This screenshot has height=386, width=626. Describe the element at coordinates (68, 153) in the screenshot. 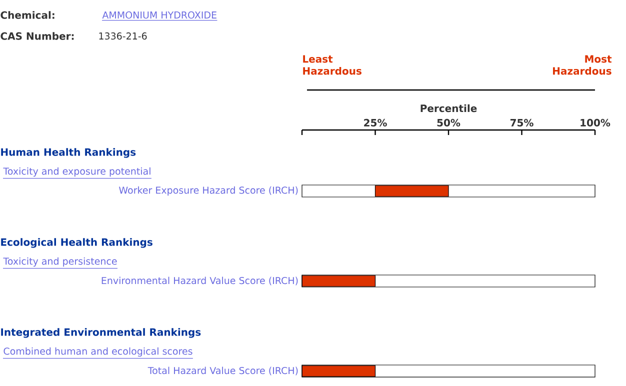

I see `text: Human Health Rankings` at that location.